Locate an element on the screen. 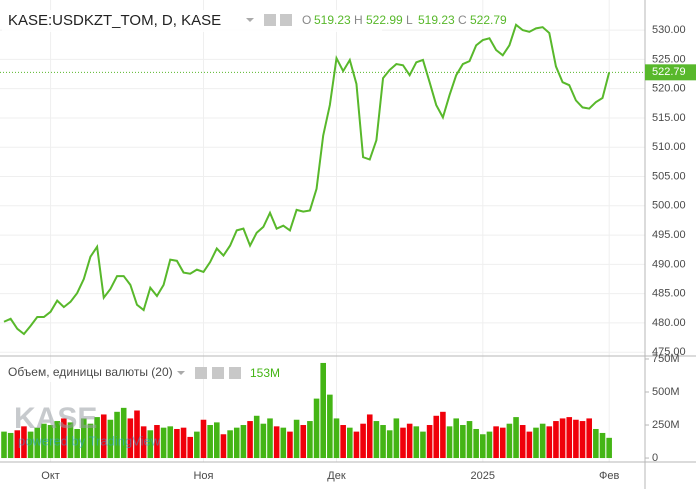  x-tick-label: Окт is located at coordinates (50, 476).